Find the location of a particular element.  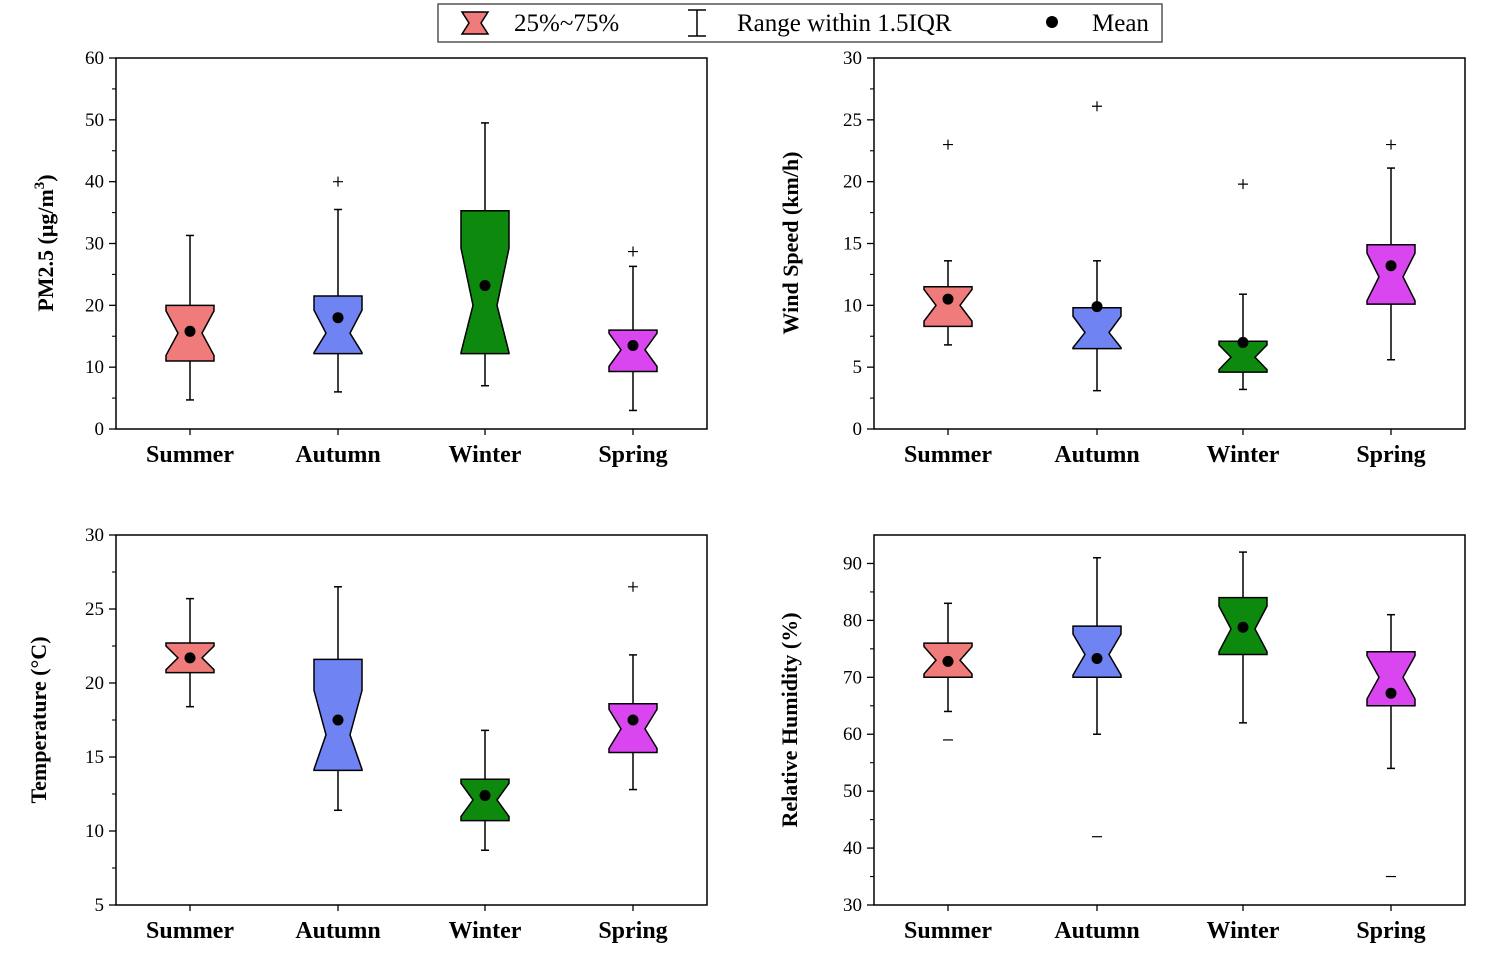

legend-whisker-label: Range within 1.5IQR is located at coordinates (844, 23).